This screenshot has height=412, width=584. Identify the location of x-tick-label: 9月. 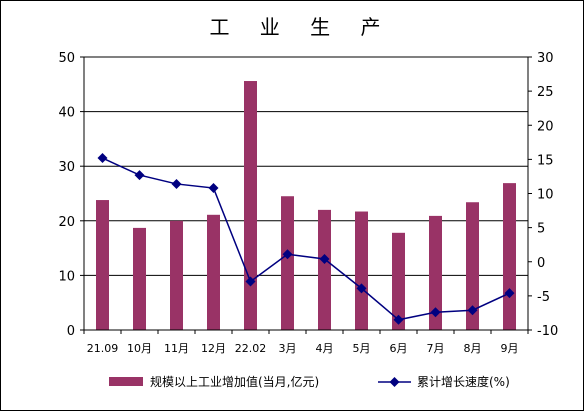
(510, 348).